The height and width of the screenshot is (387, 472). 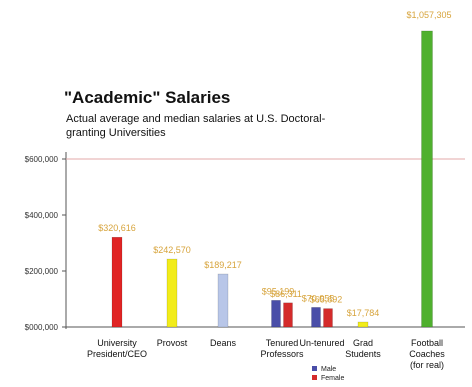 What do you see at coordinates (328, 369) in the screenshot?
I see `legend-label: Male` at bounding box center [328, 369].